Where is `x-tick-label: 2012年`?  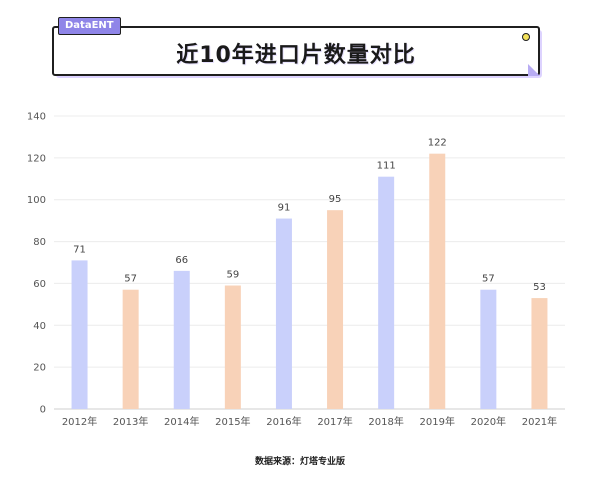 x-tick-label: 2012年 is located at coordinates (79, 421).